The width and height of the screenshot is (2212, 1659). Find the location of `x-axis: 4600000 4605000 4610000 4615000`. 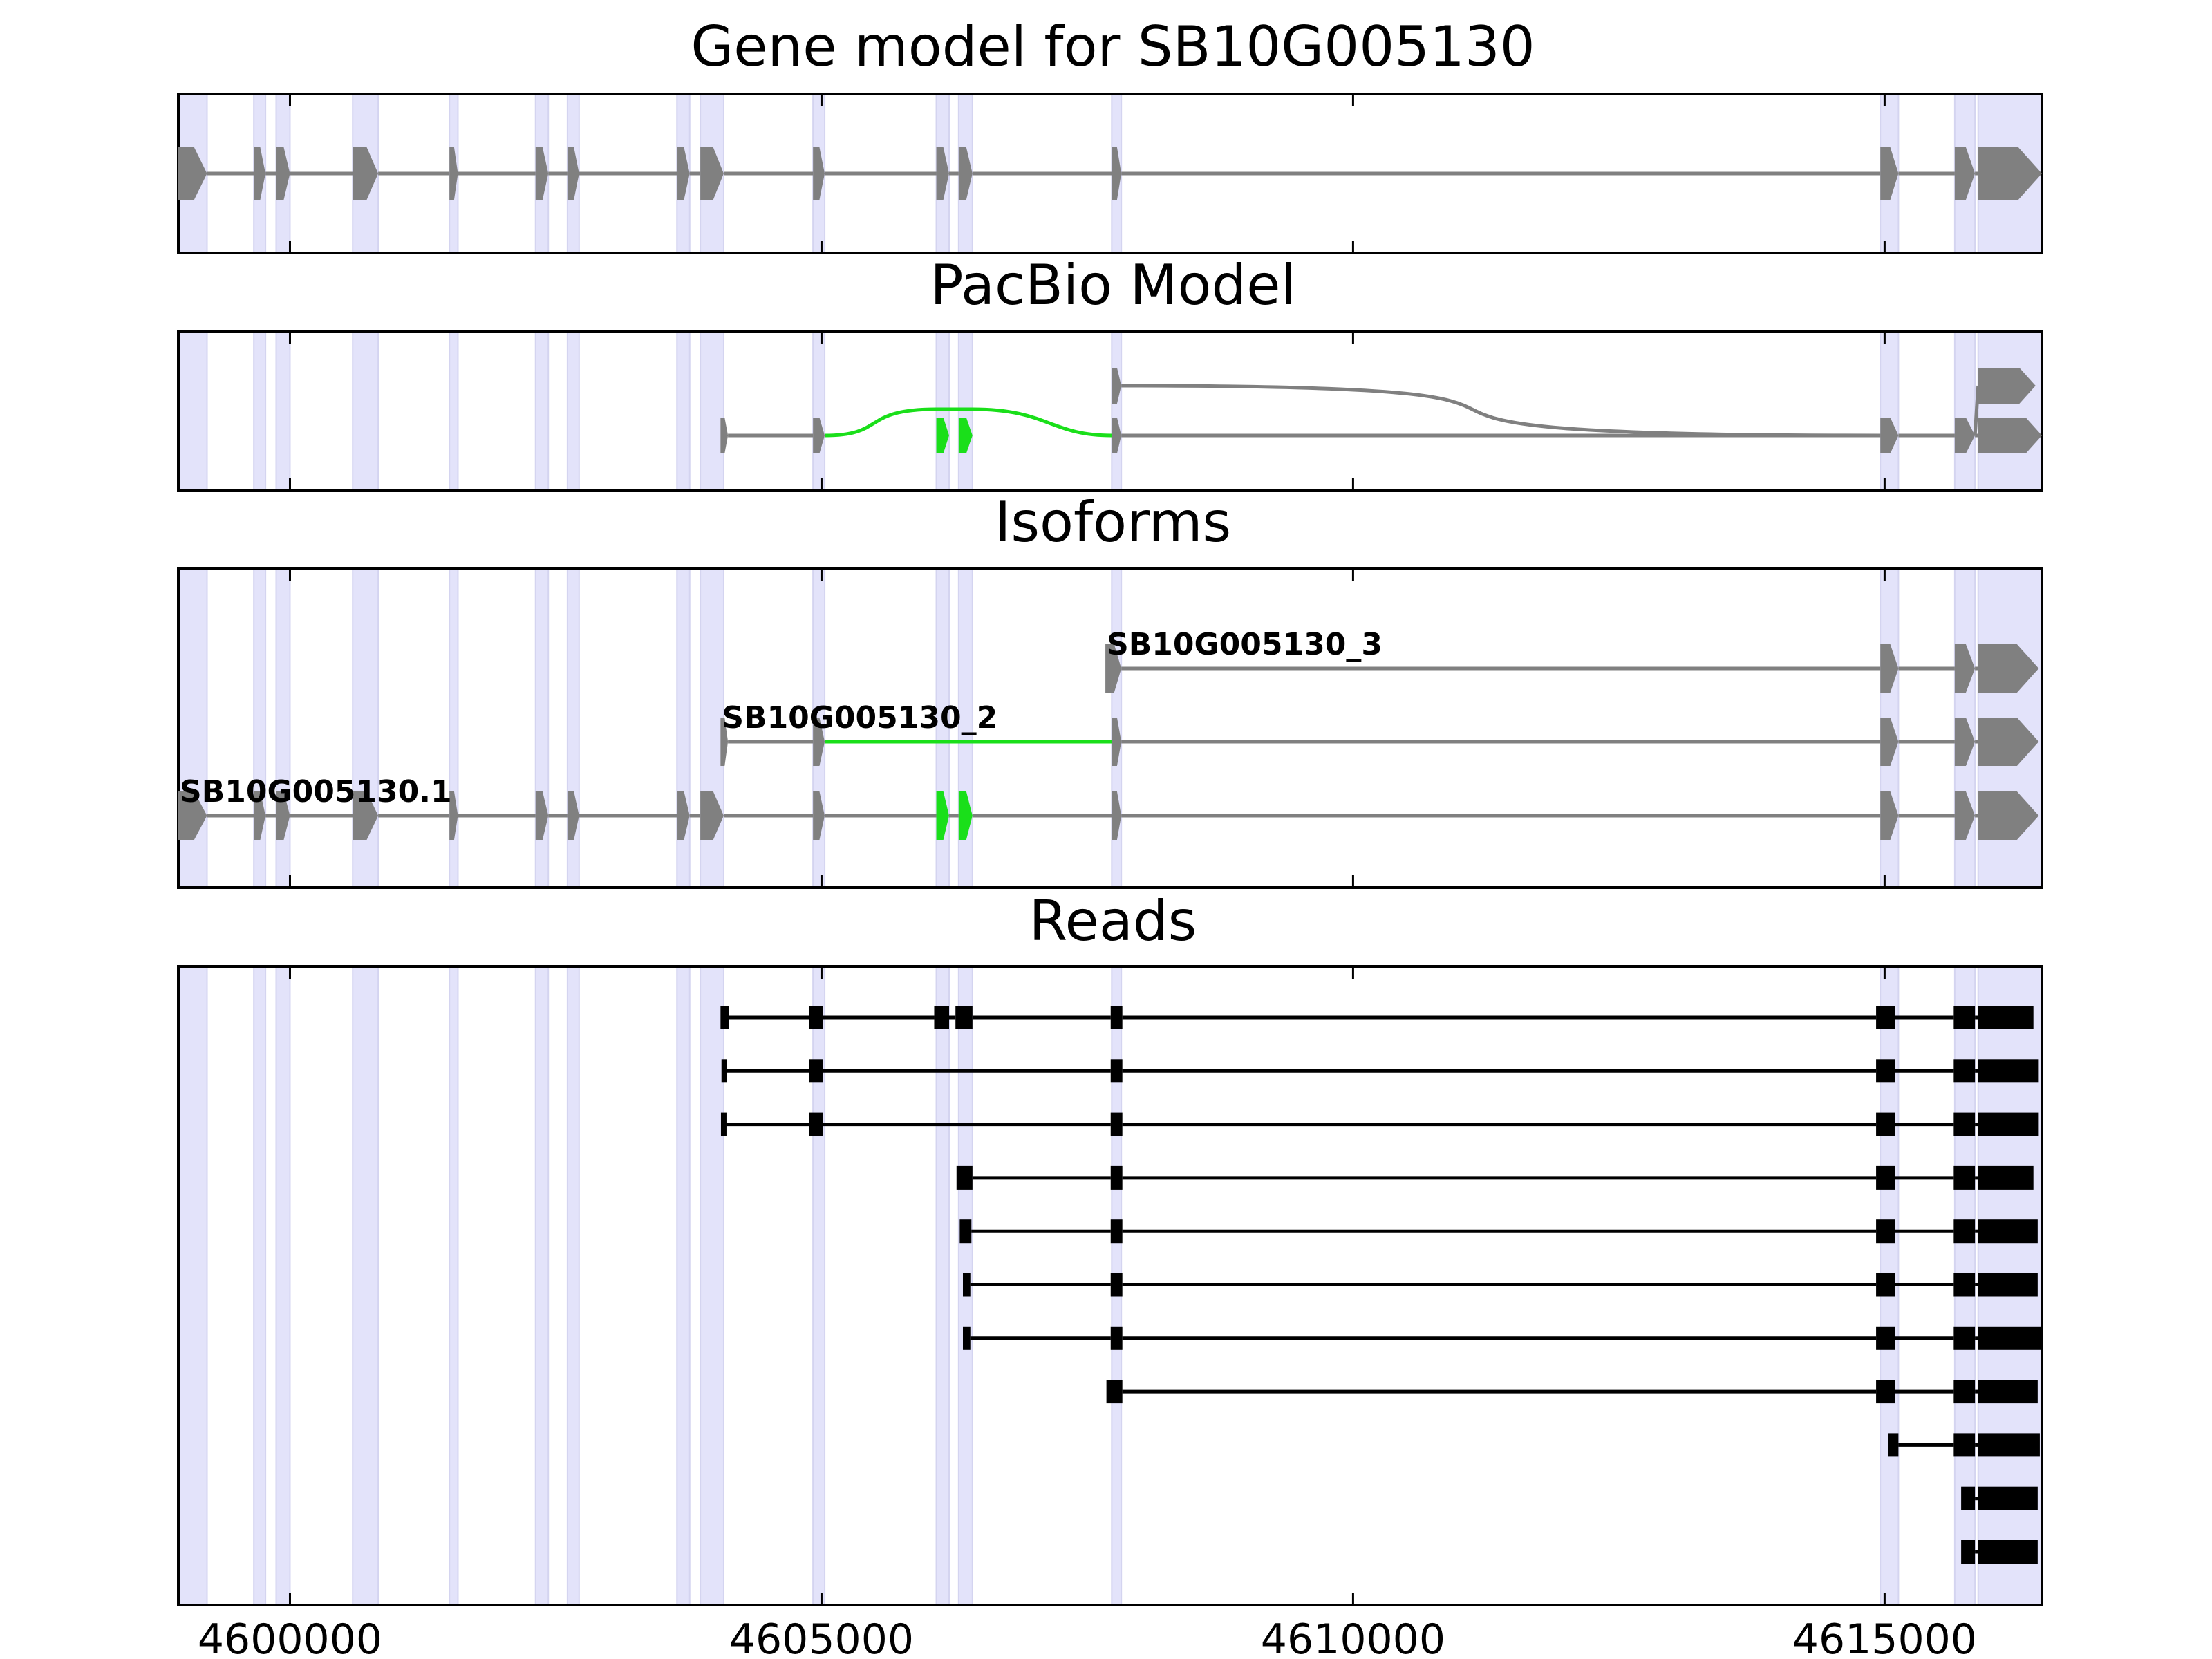

x-axis: 4600000 4605000 4610000 4615000 is located at coordinates (1087, 1637).